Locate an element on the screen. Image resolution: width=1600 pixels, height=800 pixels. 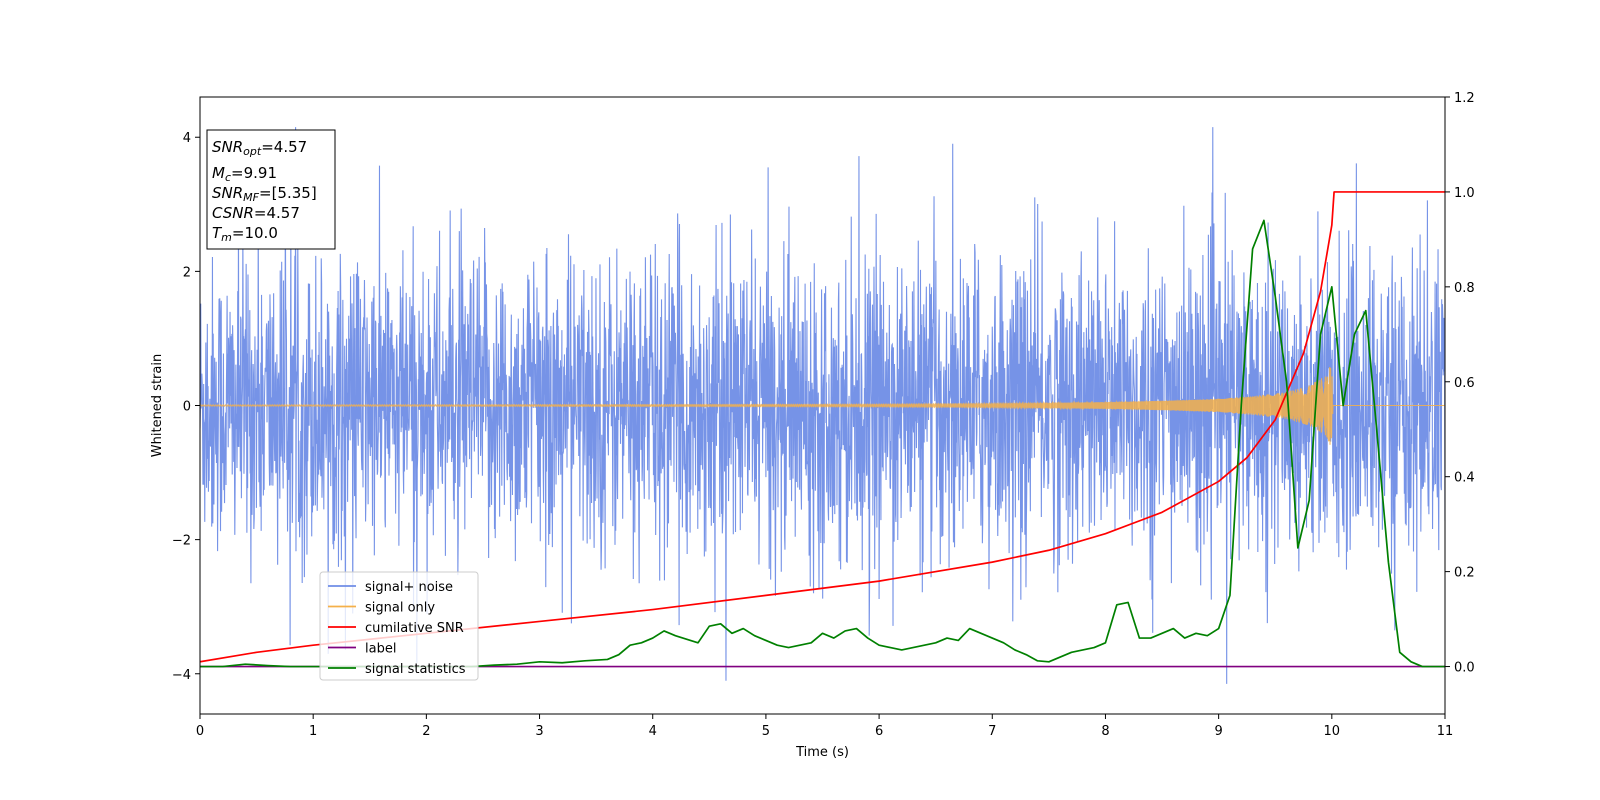
y-tick-label: 4 is located at coordinates (187, 138).